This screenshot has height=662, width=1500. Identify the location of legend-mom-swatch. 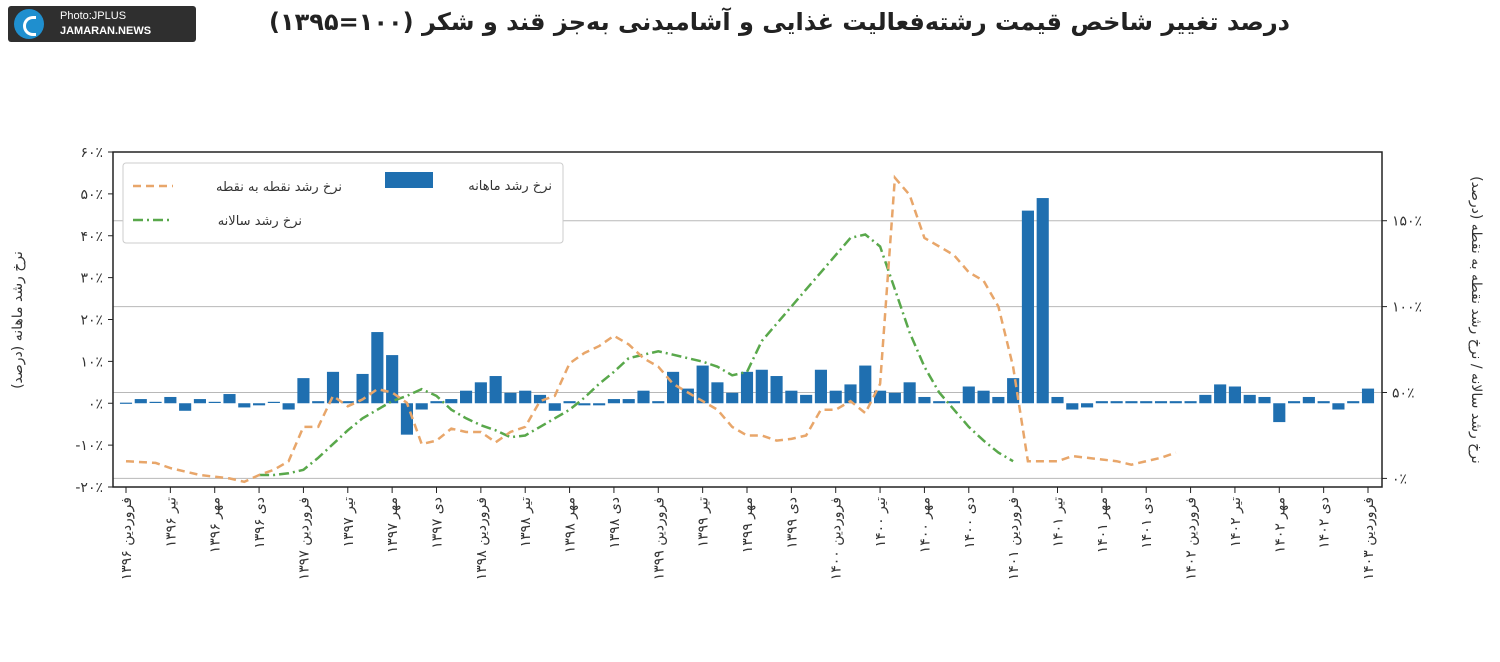
(409, 180).